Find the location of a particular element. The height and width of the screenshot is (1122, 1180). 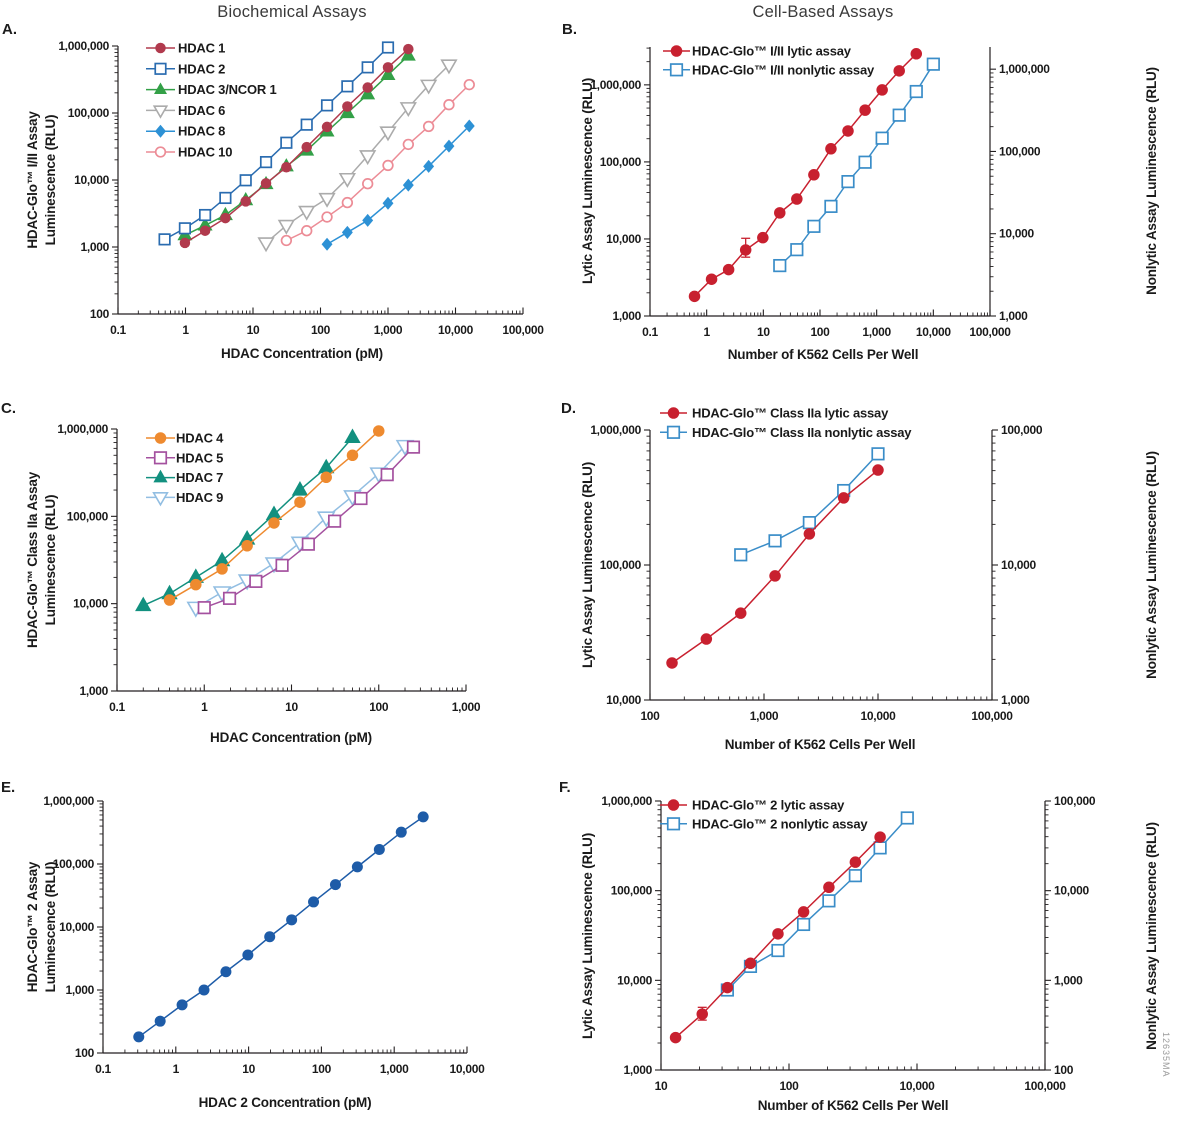

svg-text:HDAC-Glo™ Class IIa lytic assa: HDAC-Glo™ Class IIa lytic assay is located at coordinates (790, 413).